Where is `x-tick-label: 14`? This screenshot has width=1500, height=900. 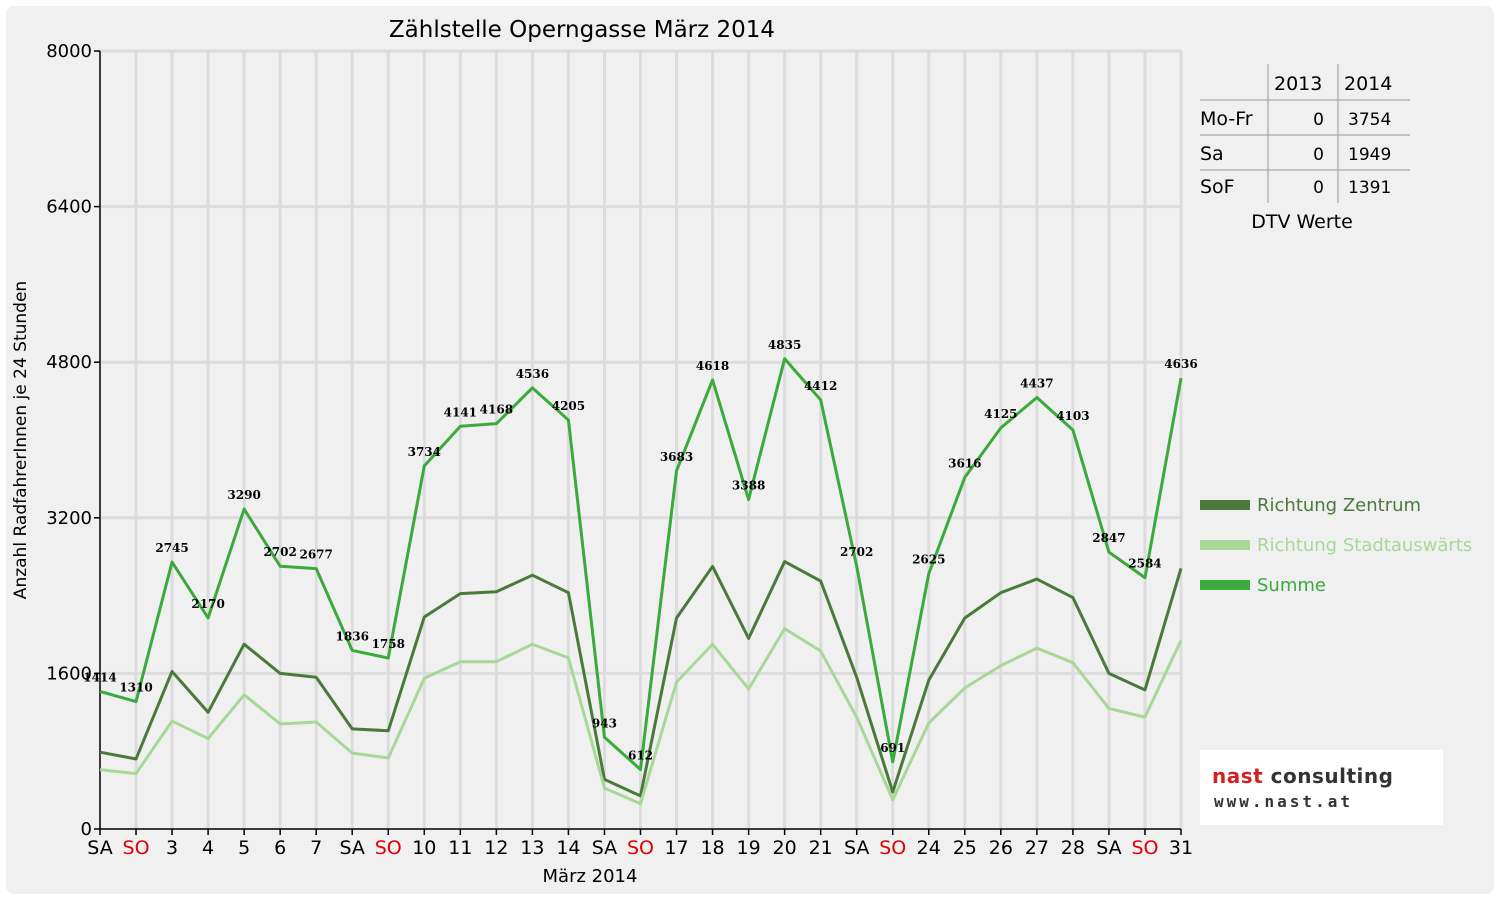
x-tick-label: 14 is located at coordinates (568, 848).